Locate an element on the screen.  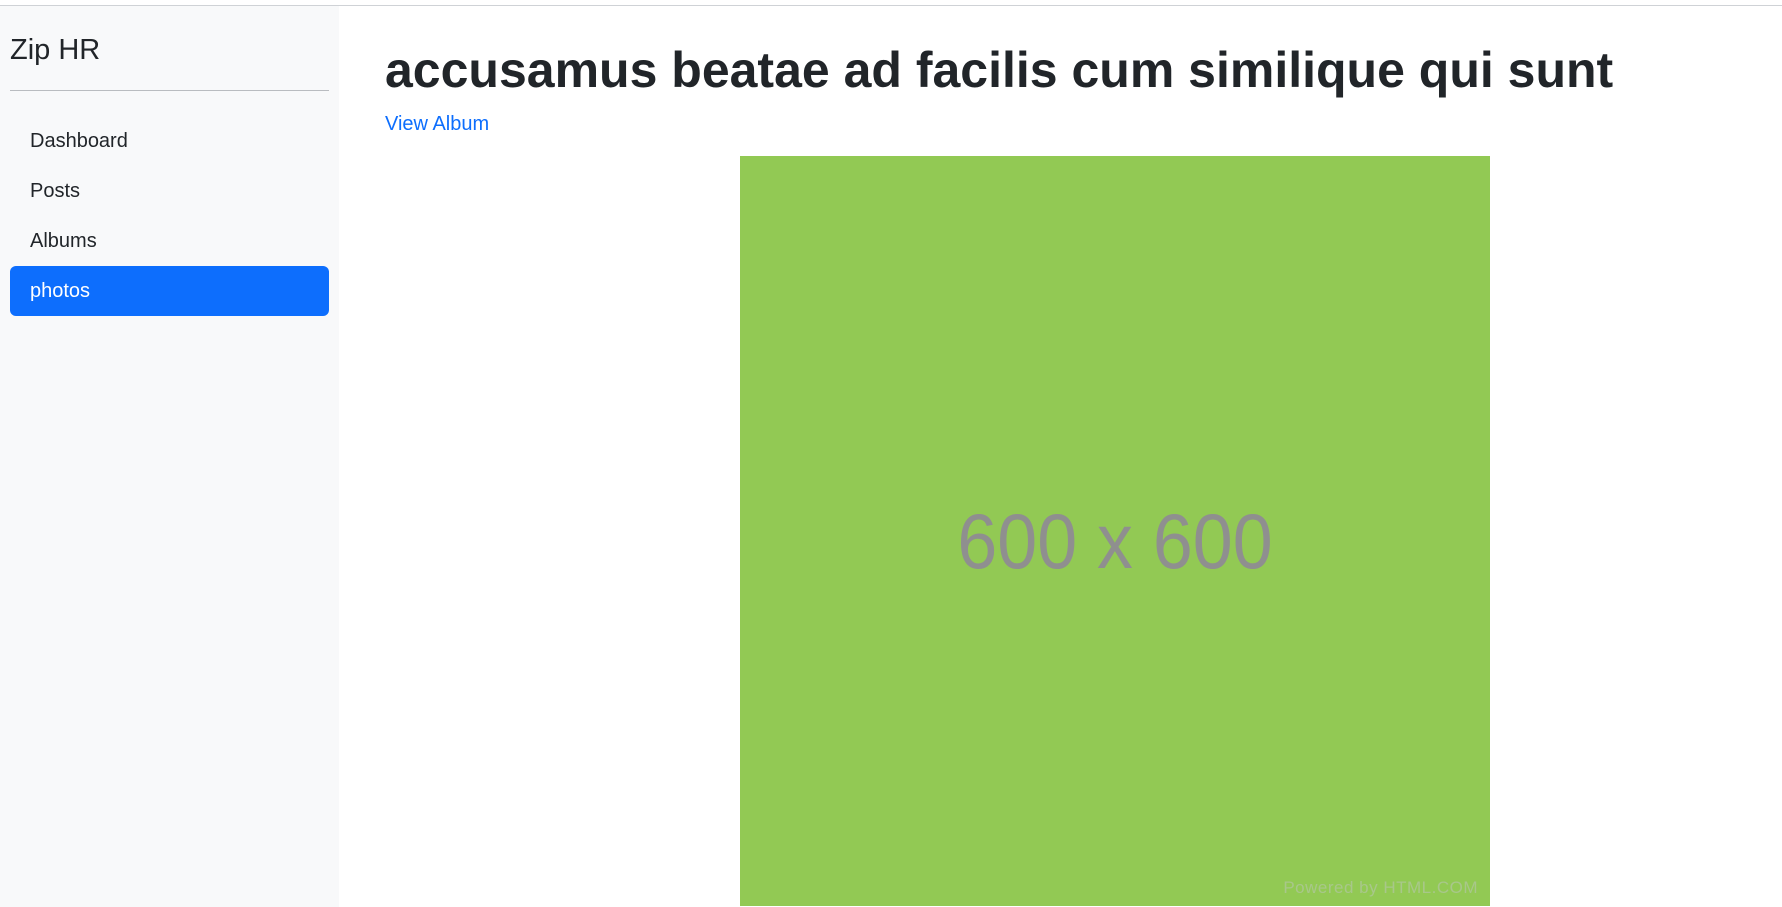
sidebar-item-dashboard: Dashboard is located at coordinates (79, 141).